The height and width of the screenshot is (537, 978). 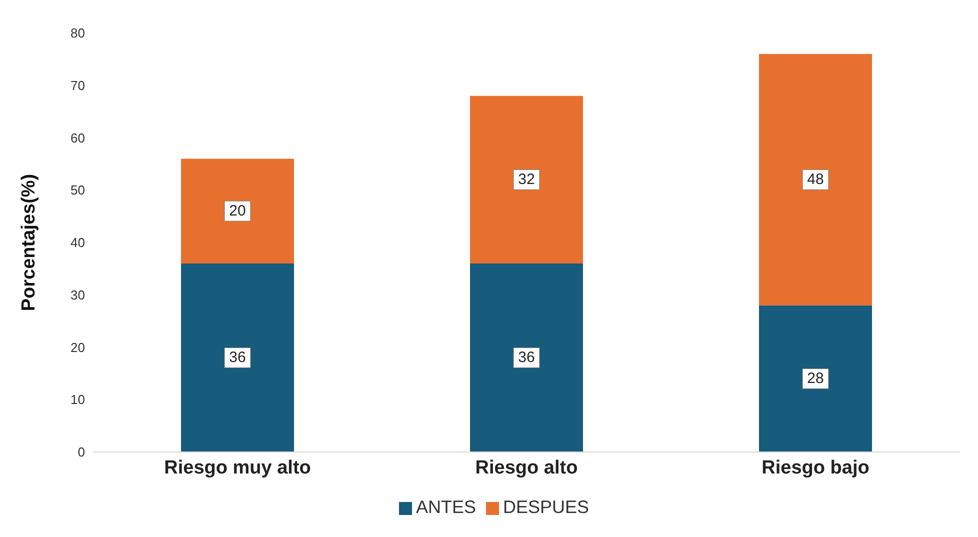 I want to click on data-label: 20, so click(x=237, y=211).